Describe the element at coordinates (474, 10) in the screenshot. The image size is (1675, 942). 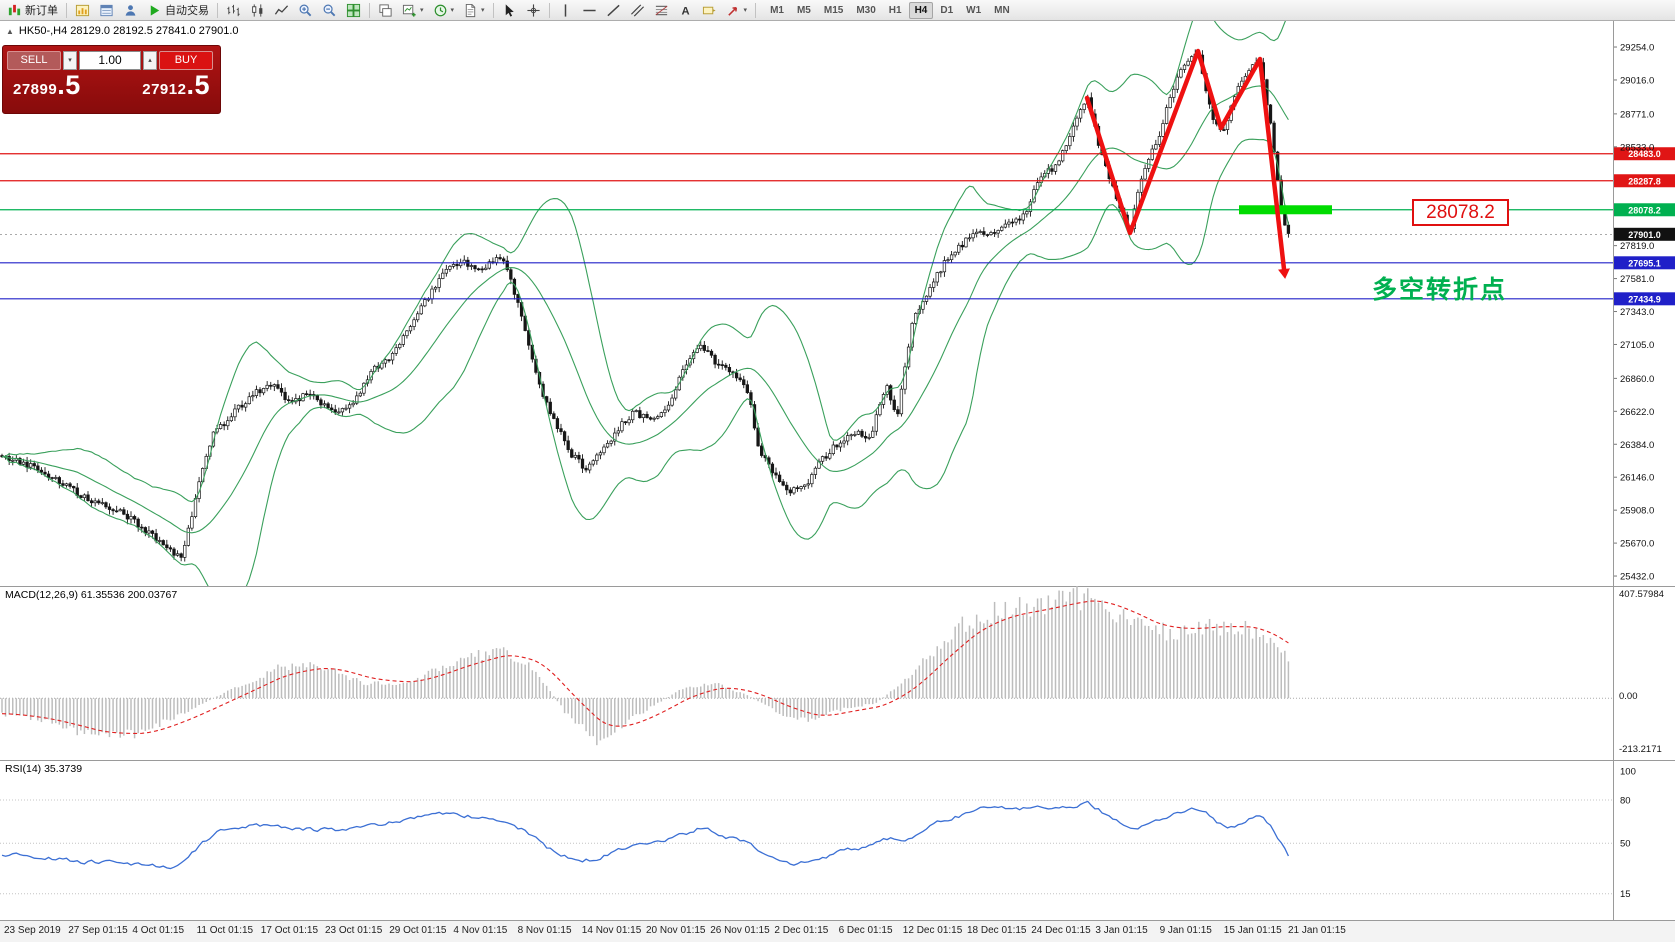
I see `template-button: ▾` at that location.